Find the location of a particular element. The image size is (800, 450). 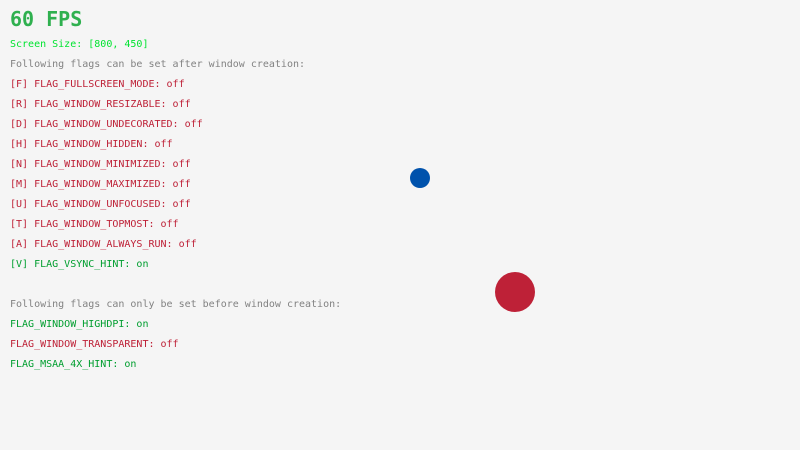

flag-status-item: [F] FLAG_FULLSCREEN_MODE: off is located at coordinates (97, 84).